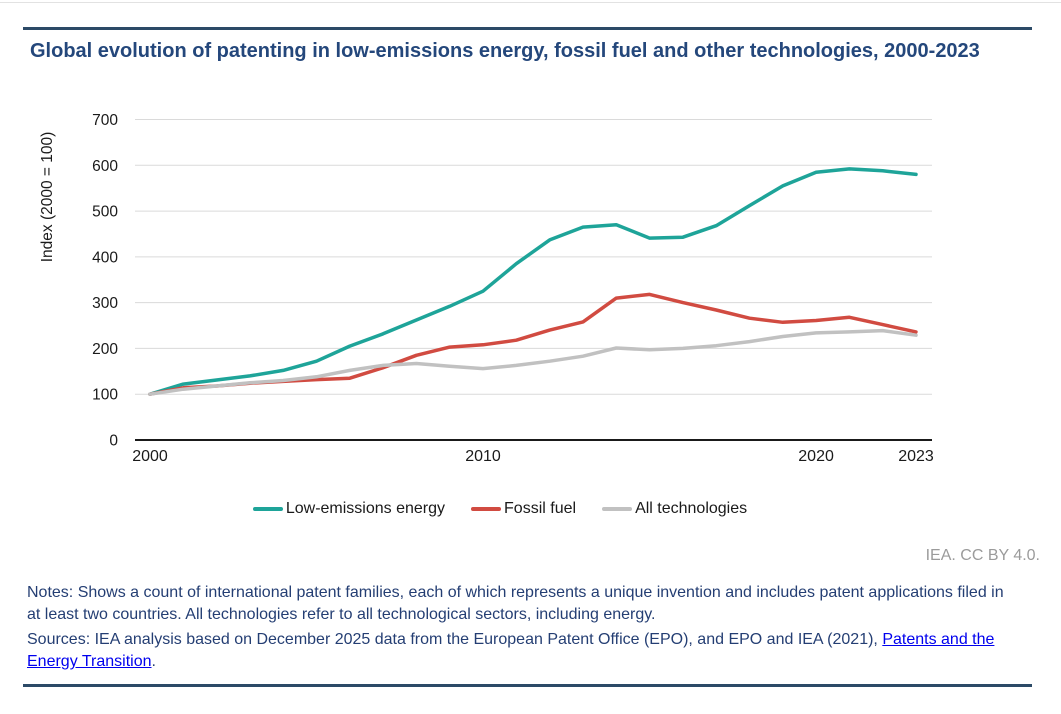  I want to click on x-tick-label: 2023, so click(916, 456).